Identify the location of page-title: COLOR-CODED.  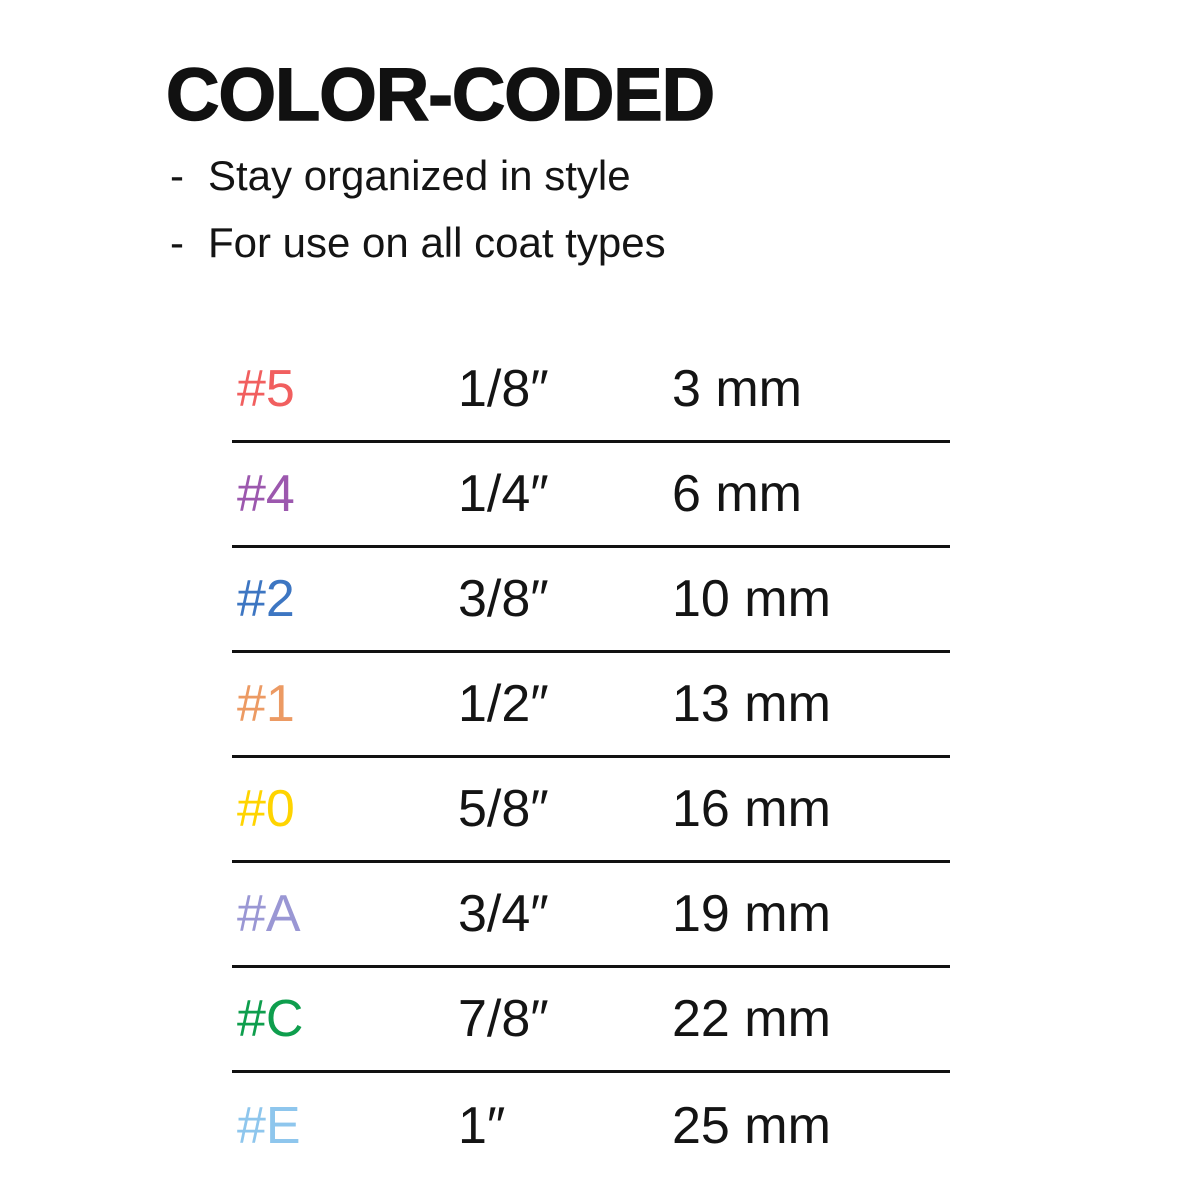
(440, 94).